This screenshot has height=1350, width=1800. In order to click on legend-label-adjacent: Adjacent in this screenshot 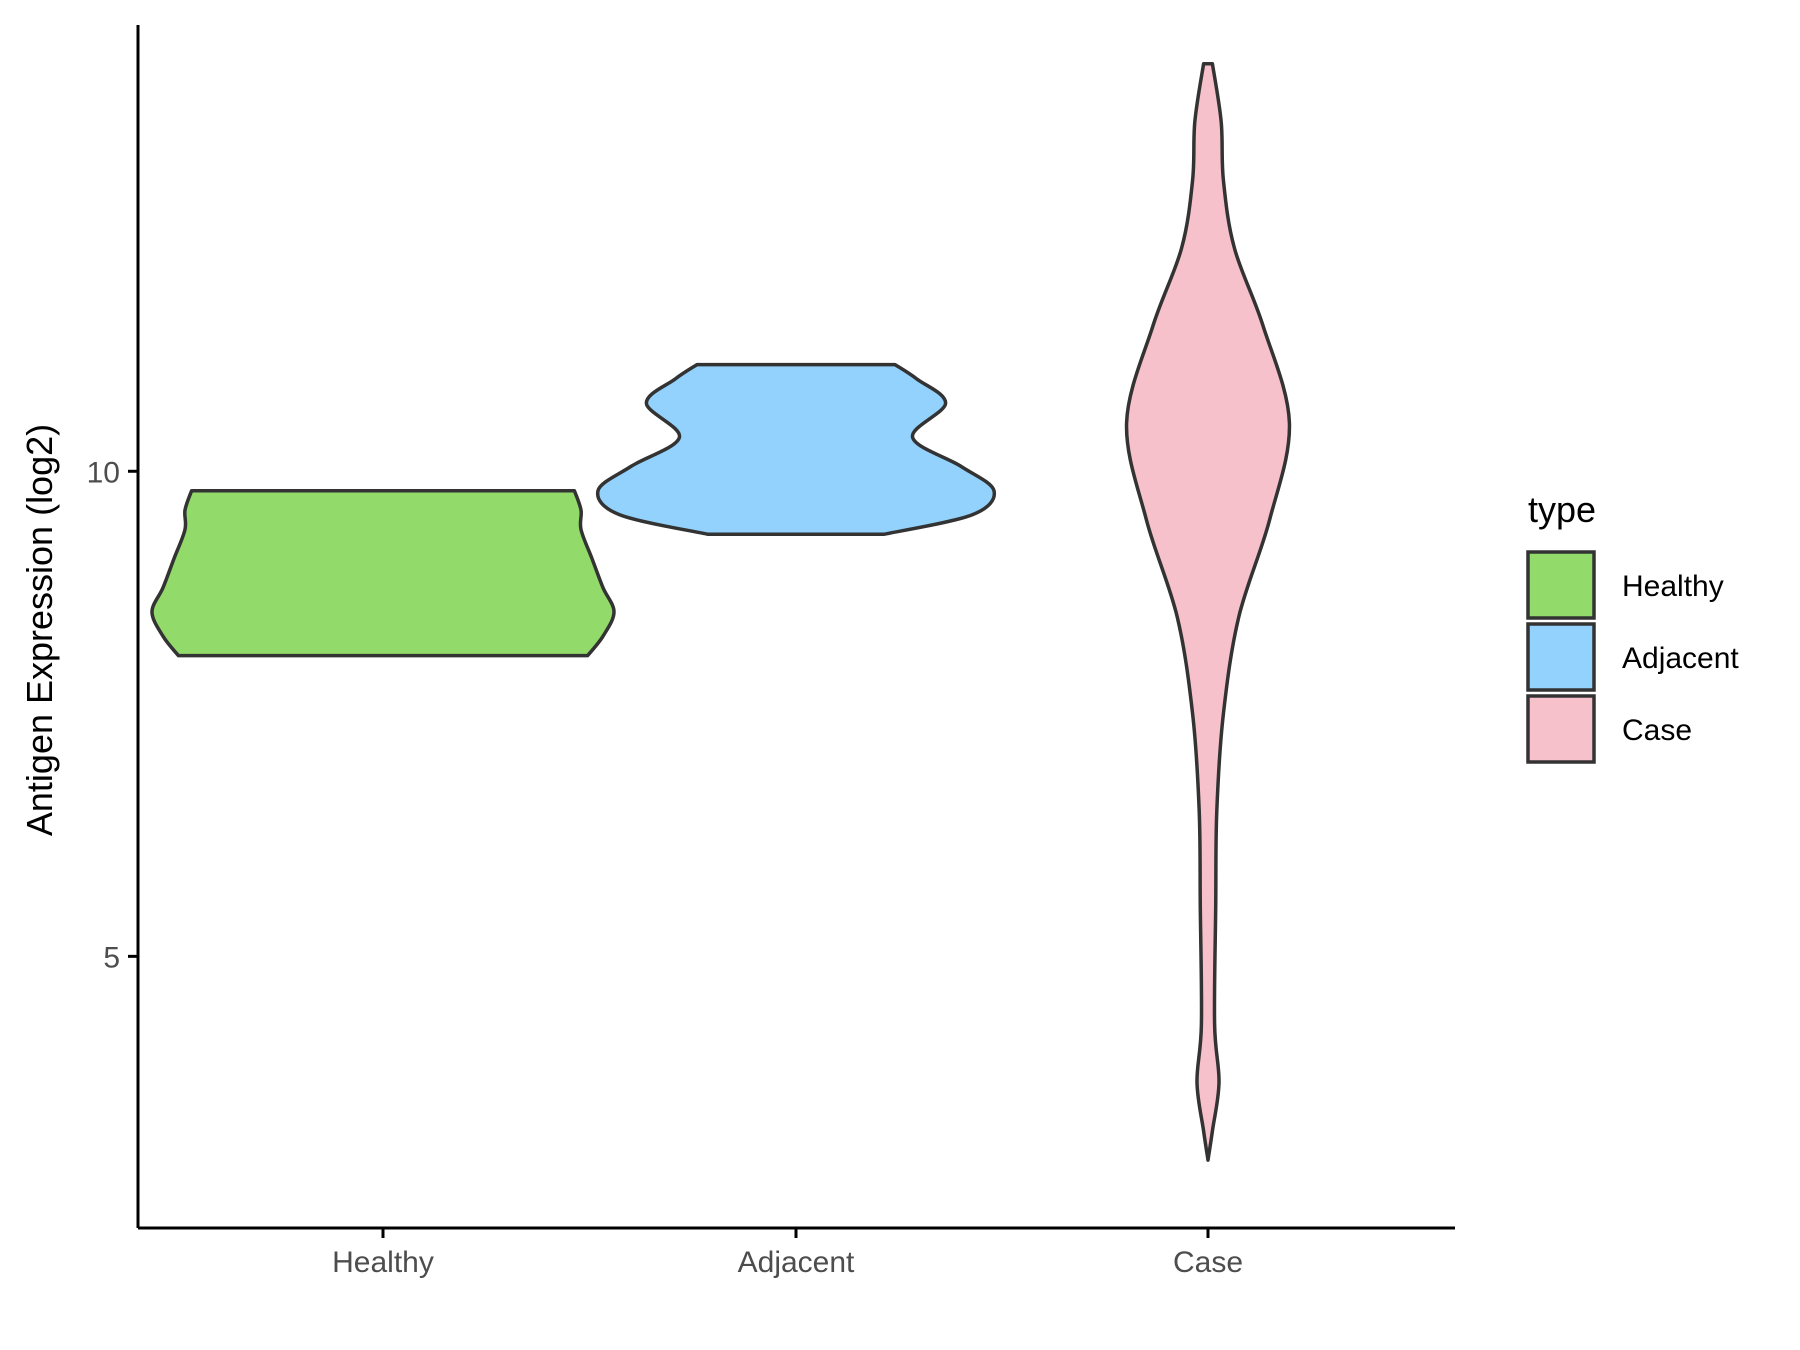, I will do `click(1680, 658)`.